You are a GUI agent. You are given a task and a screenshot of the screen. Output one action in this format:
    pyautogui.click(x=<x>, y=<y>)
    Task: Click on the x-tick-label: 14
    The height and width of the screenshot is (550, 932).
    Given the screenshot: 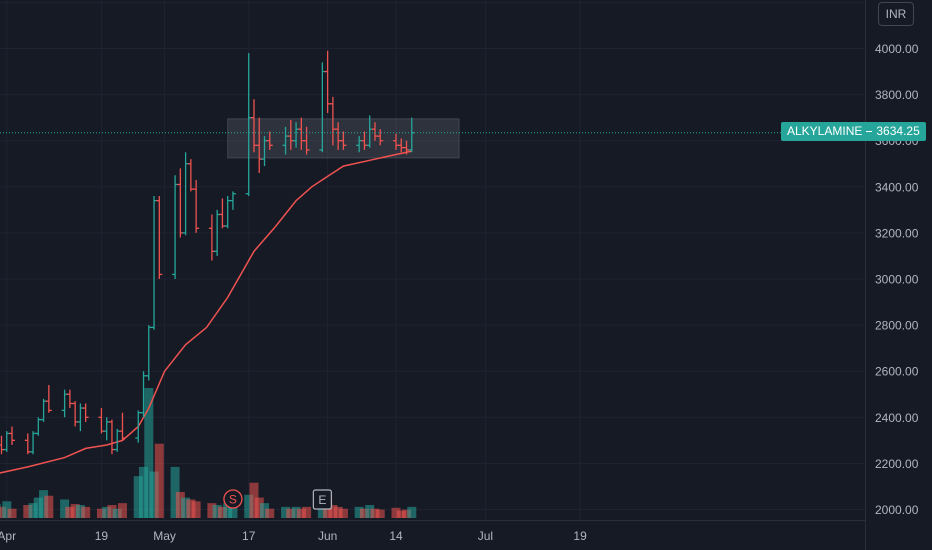 What is the action you would take?
    pyautogui.click(x=396, y=536)
    